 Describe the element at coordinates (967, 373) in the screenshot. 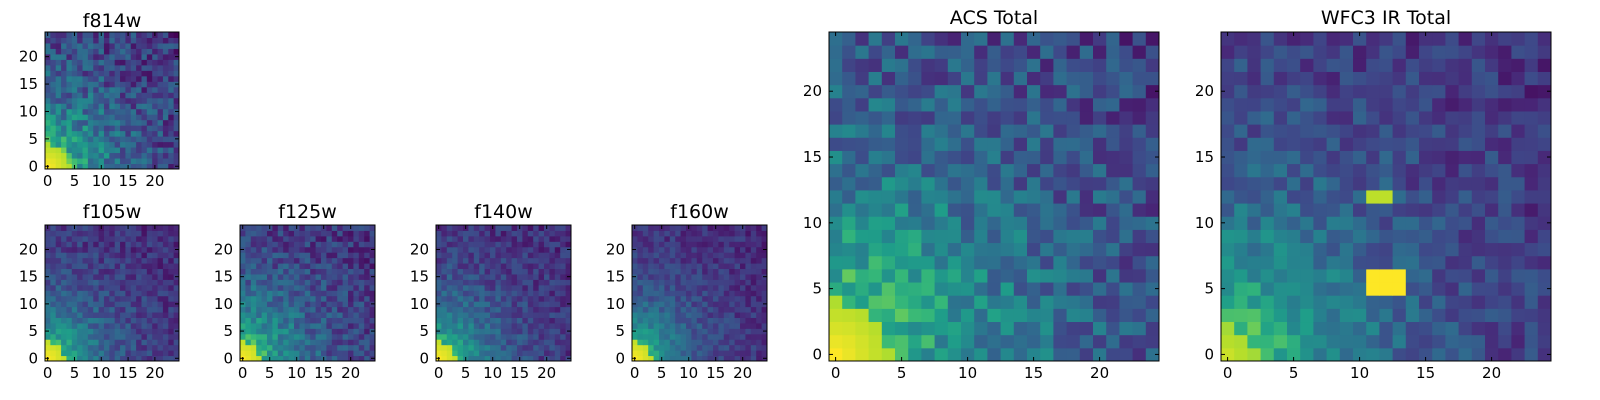

I see `x-tick-label: 10` at that location.